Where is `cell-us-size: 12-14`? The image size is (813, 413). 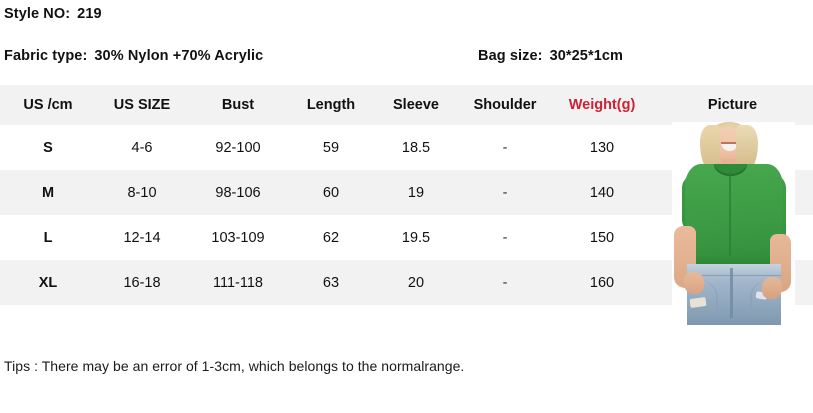 cell-us-size: 12-14 is located at coordinates (142, 237).